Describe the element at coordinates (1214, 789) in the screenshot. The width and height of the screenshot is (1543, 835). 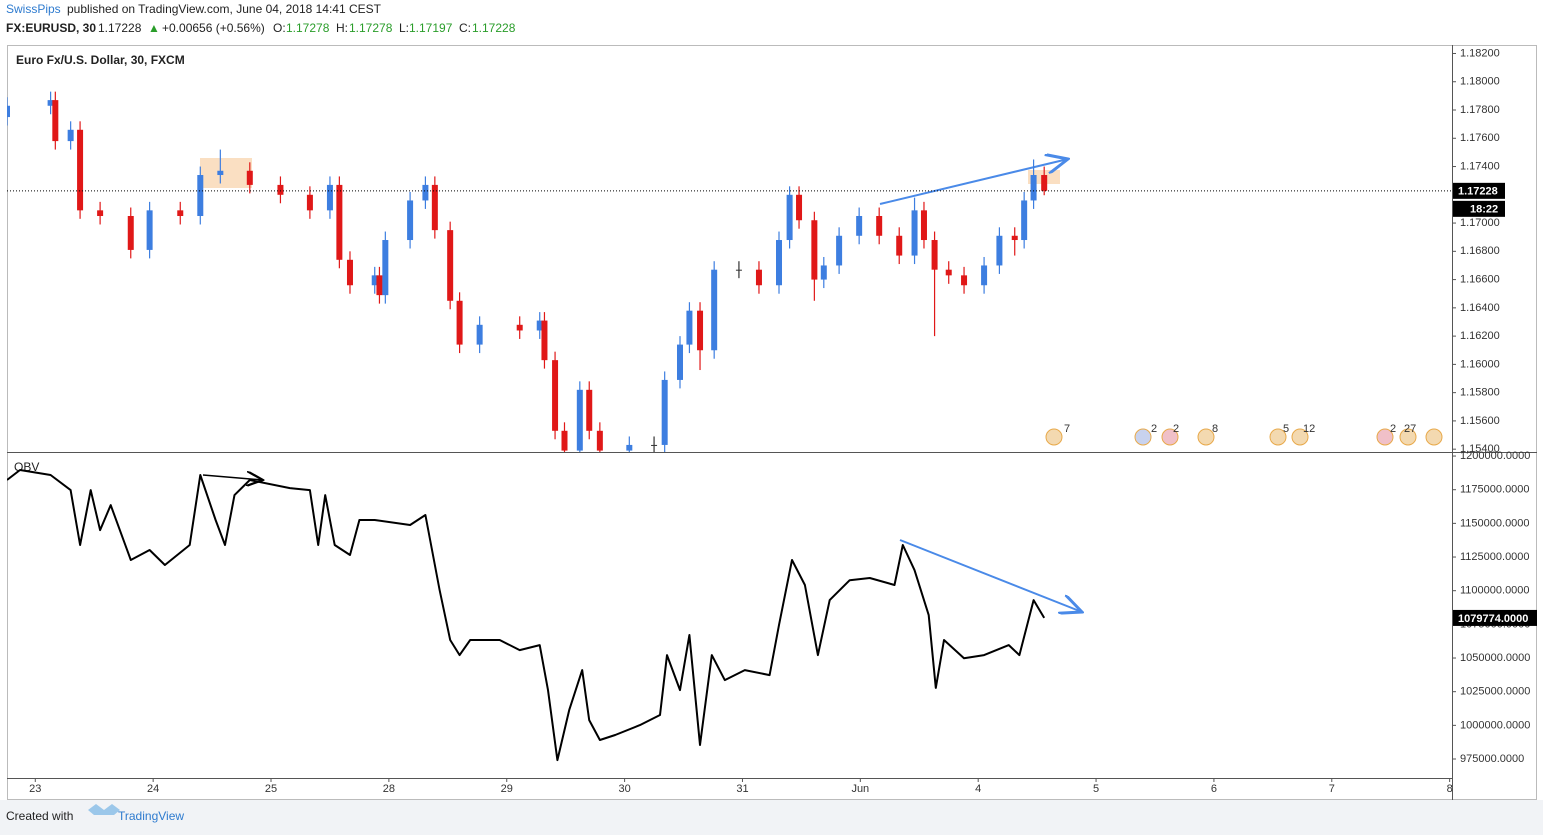
I see `x-tick-label: 6` at that location.